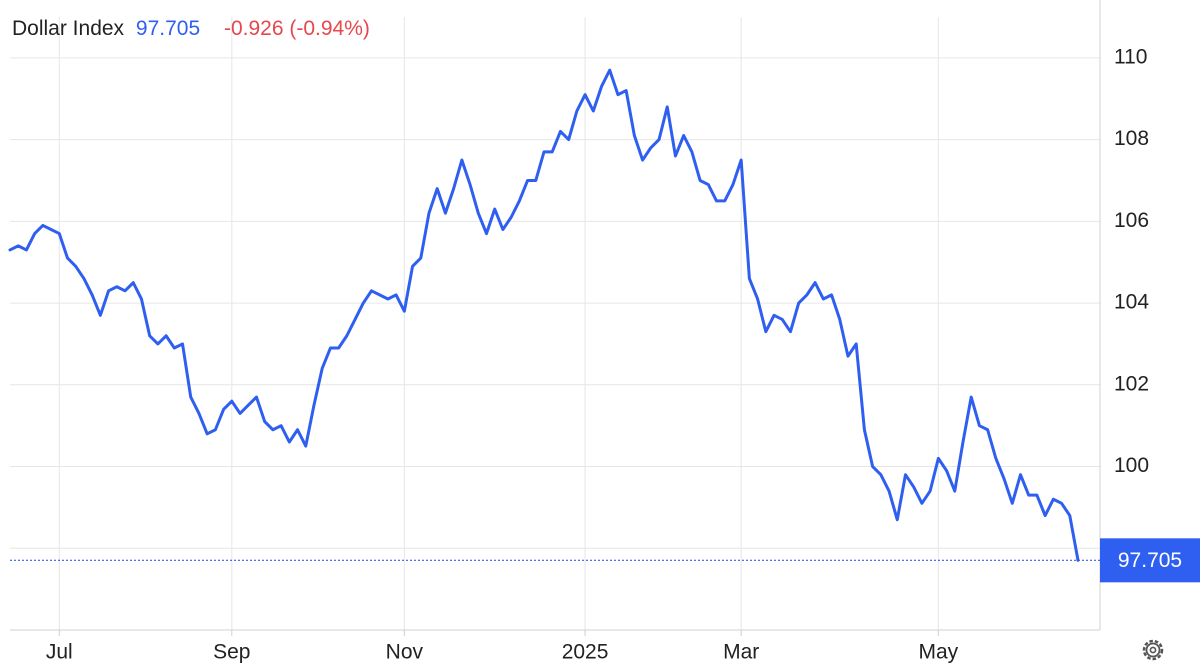  I want to click on gear-hole, so click(1153, 650).